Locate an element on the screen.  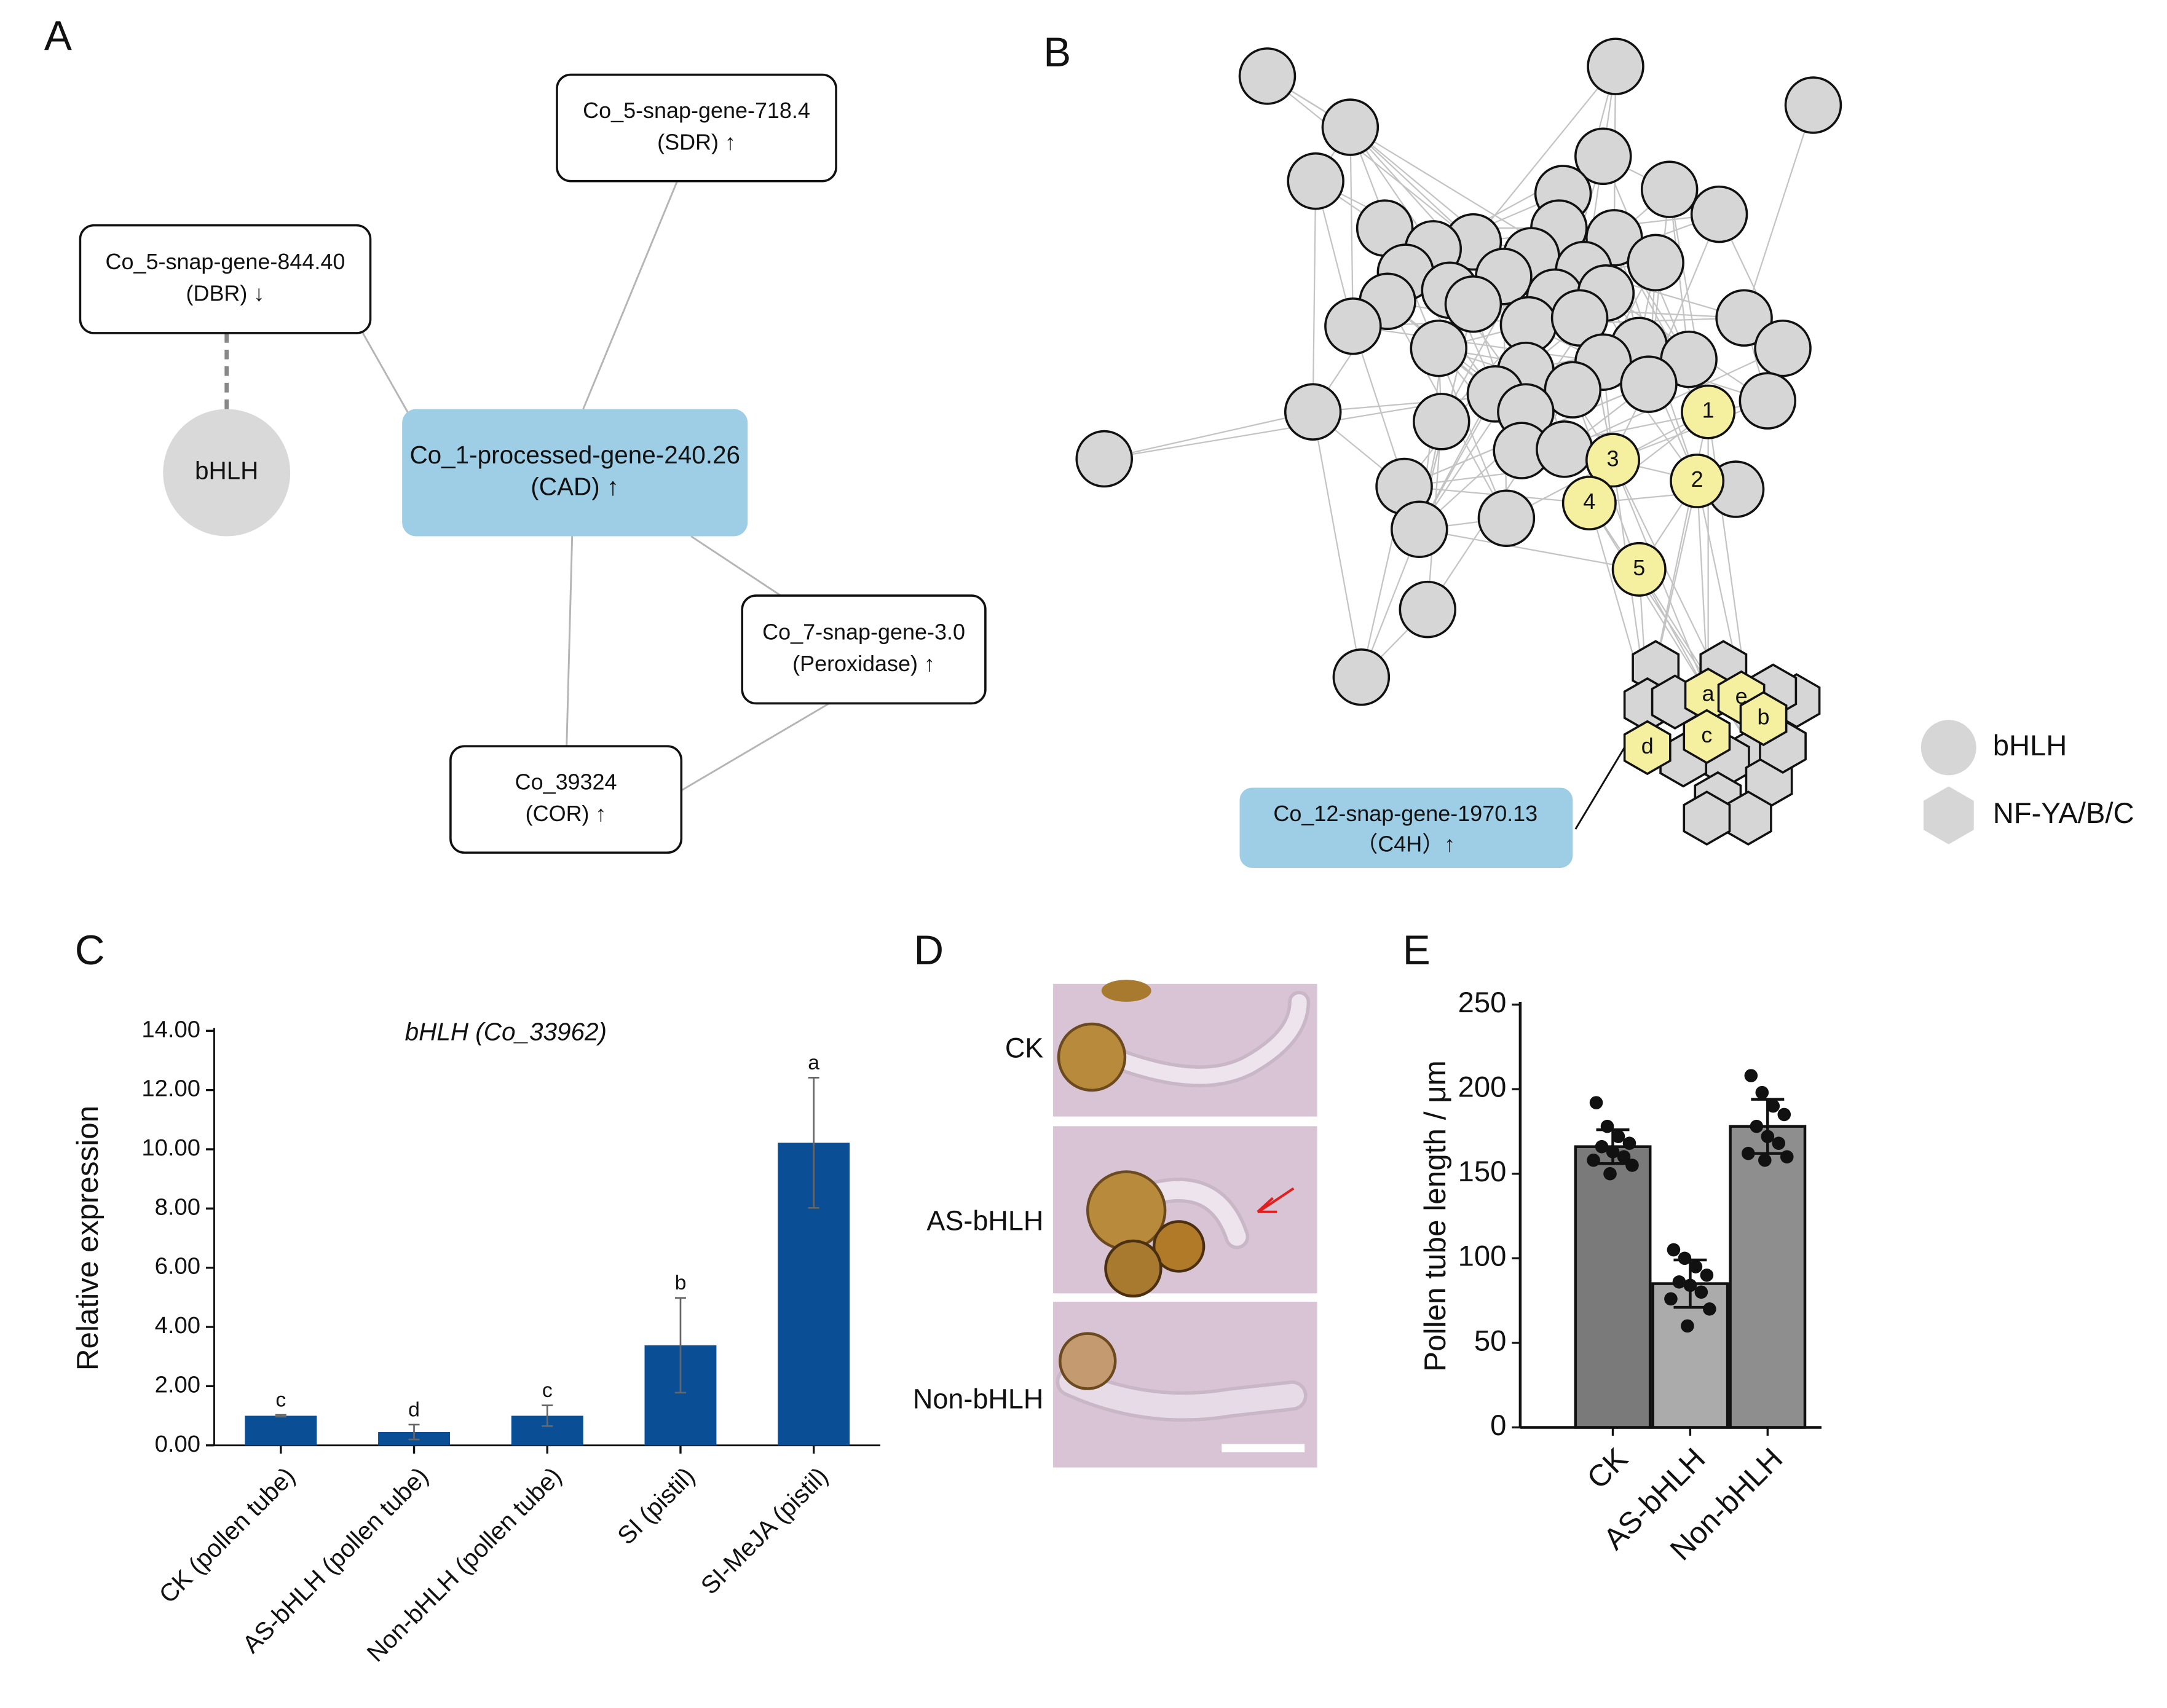
y-tick-label: 200 is located at coordinates (1482, 1087).